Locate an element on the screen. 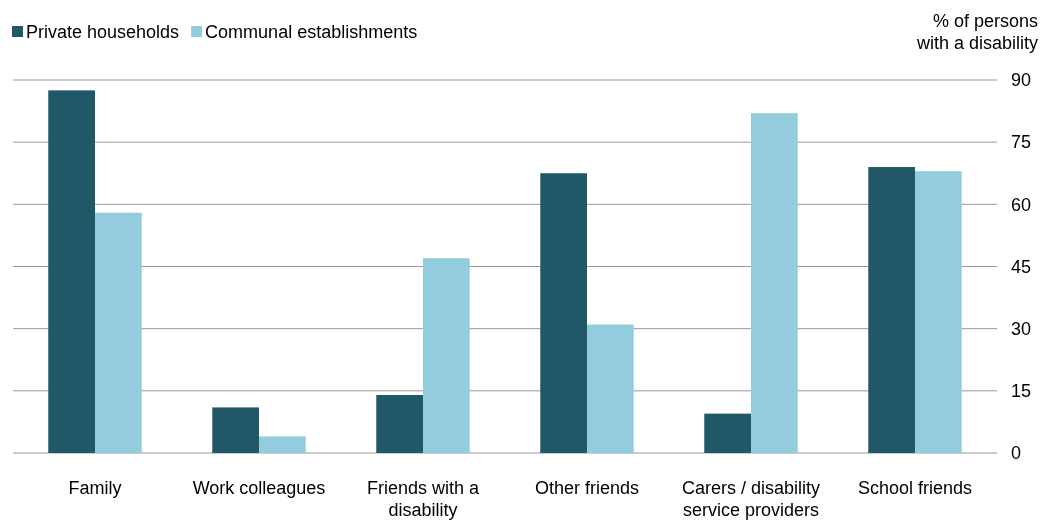  y-tick-label: 0 is located at coordinates (1016, 453).